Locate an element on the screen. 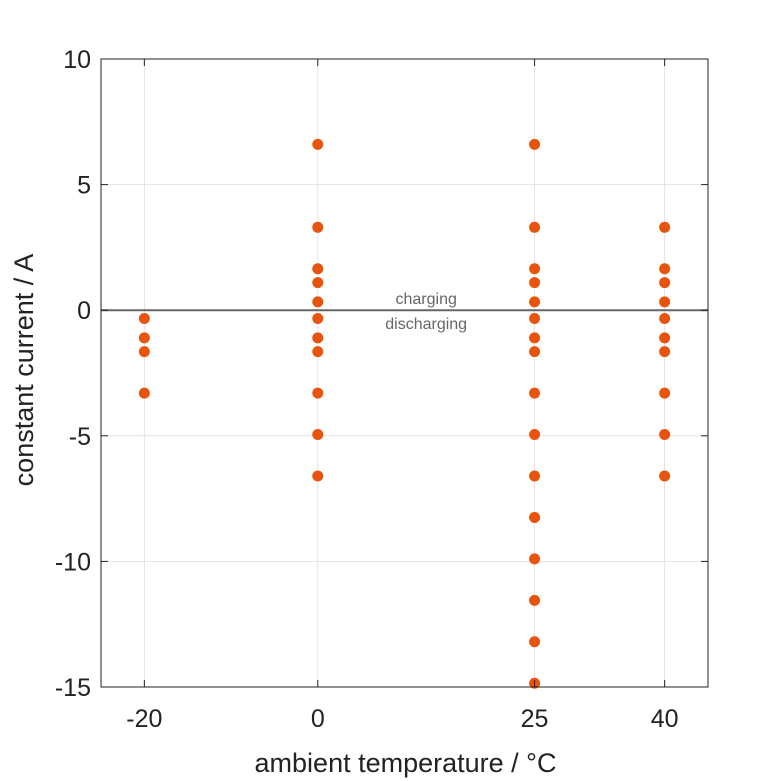 The height and width of the screenshot is (781, 781). x-tick-label: 40 is located at coordinates (665, 719).